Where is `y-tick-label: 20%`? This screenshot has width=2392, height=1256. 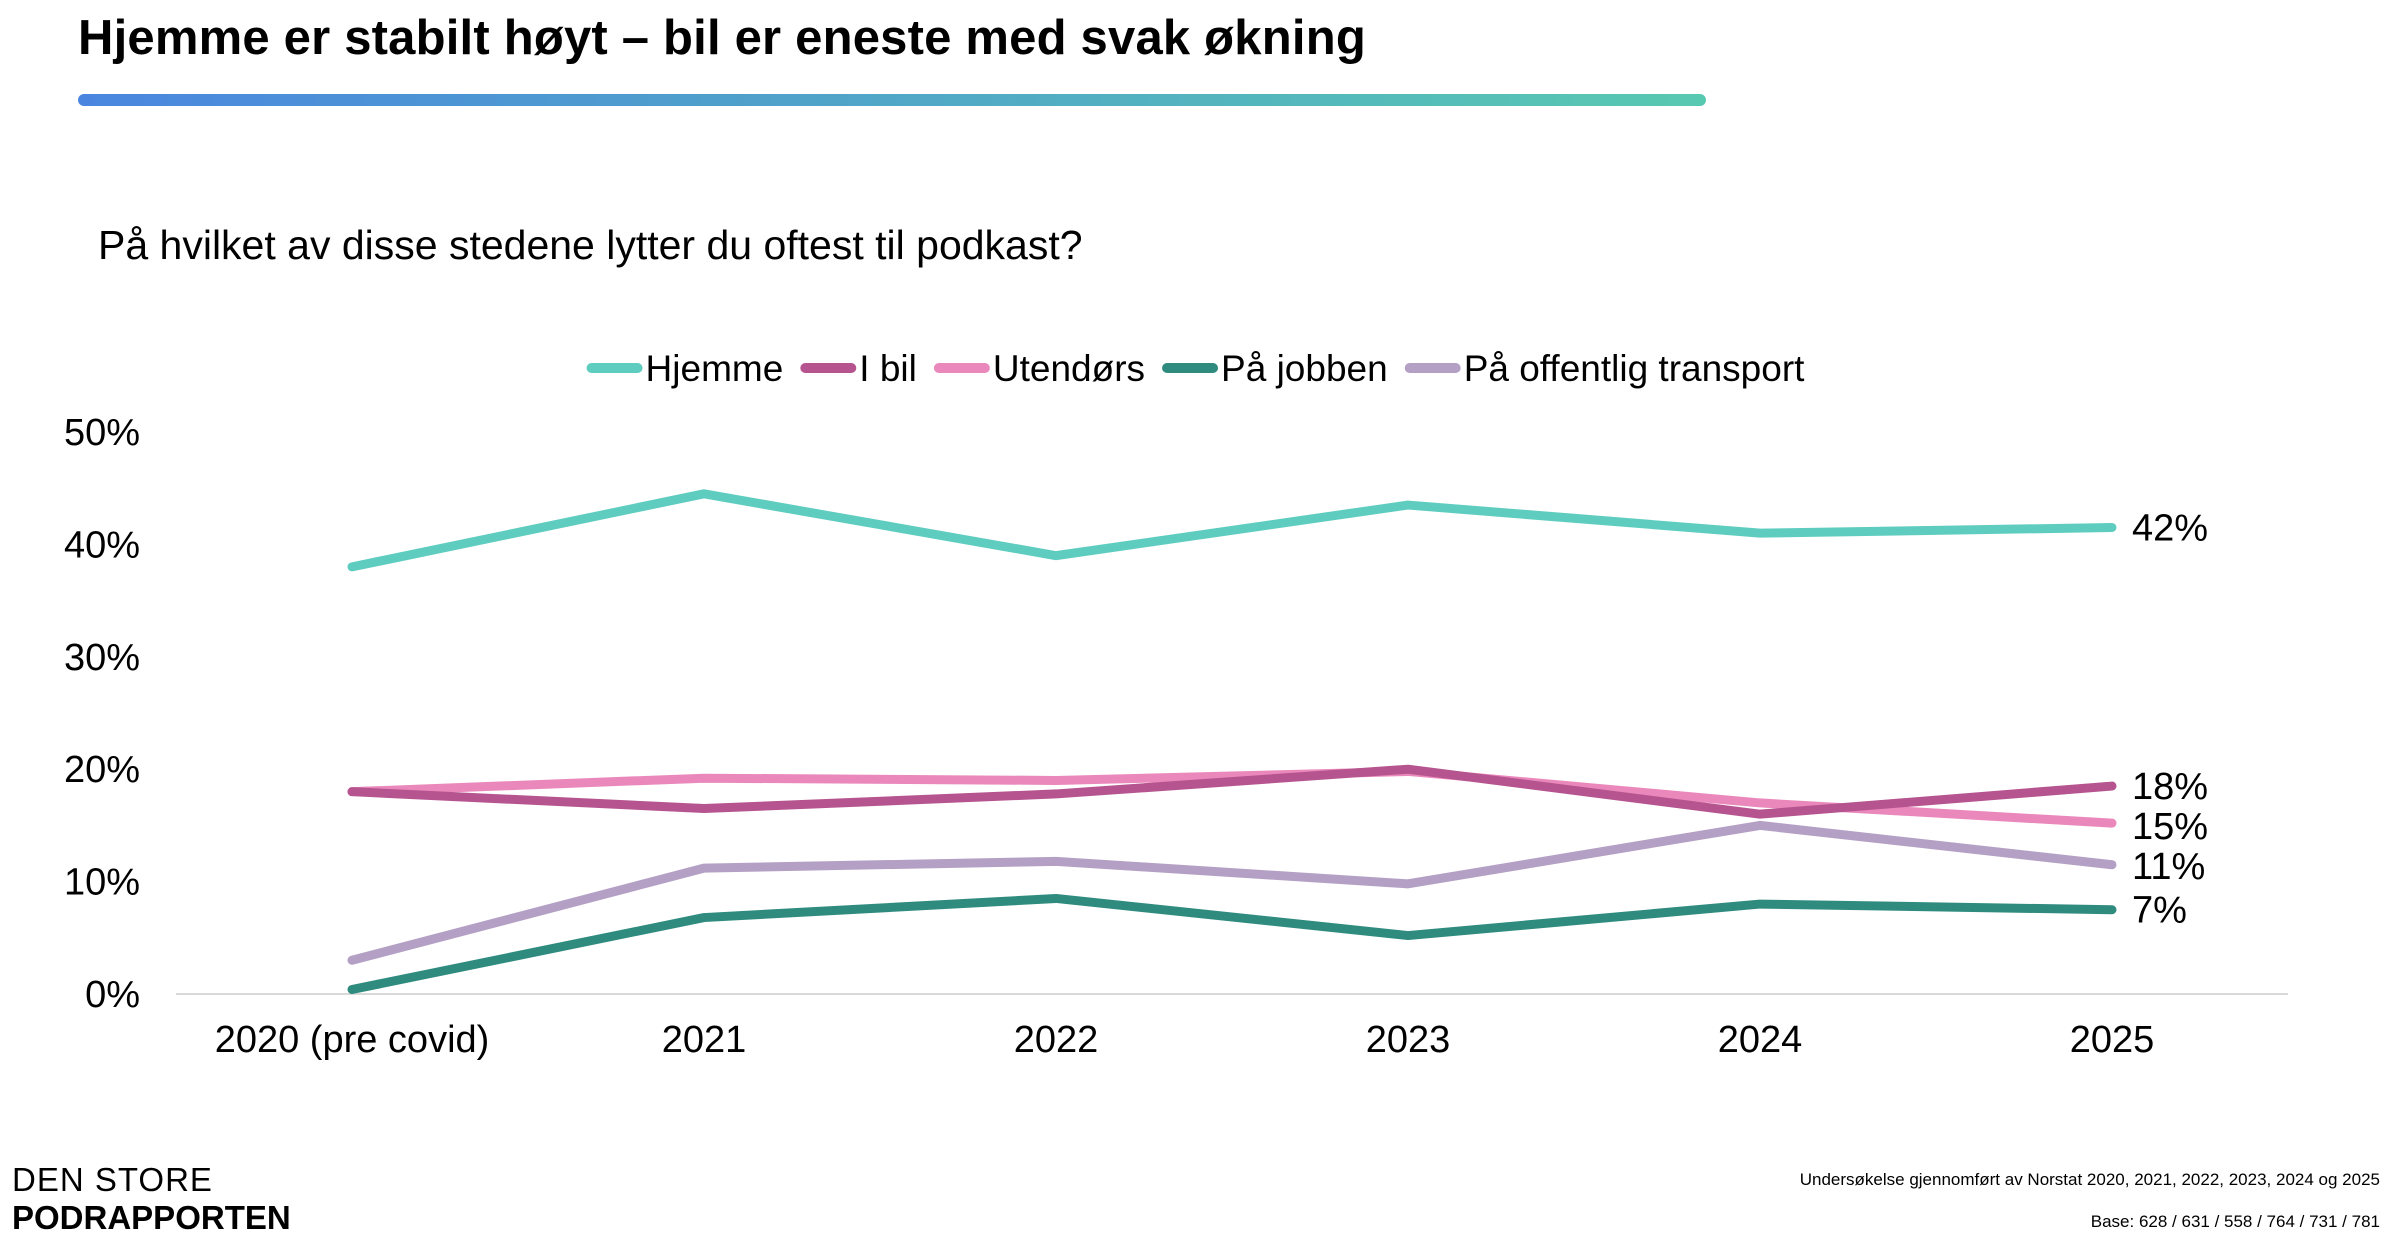 y-tick-label: 20% is located at coordinates (102, 770).